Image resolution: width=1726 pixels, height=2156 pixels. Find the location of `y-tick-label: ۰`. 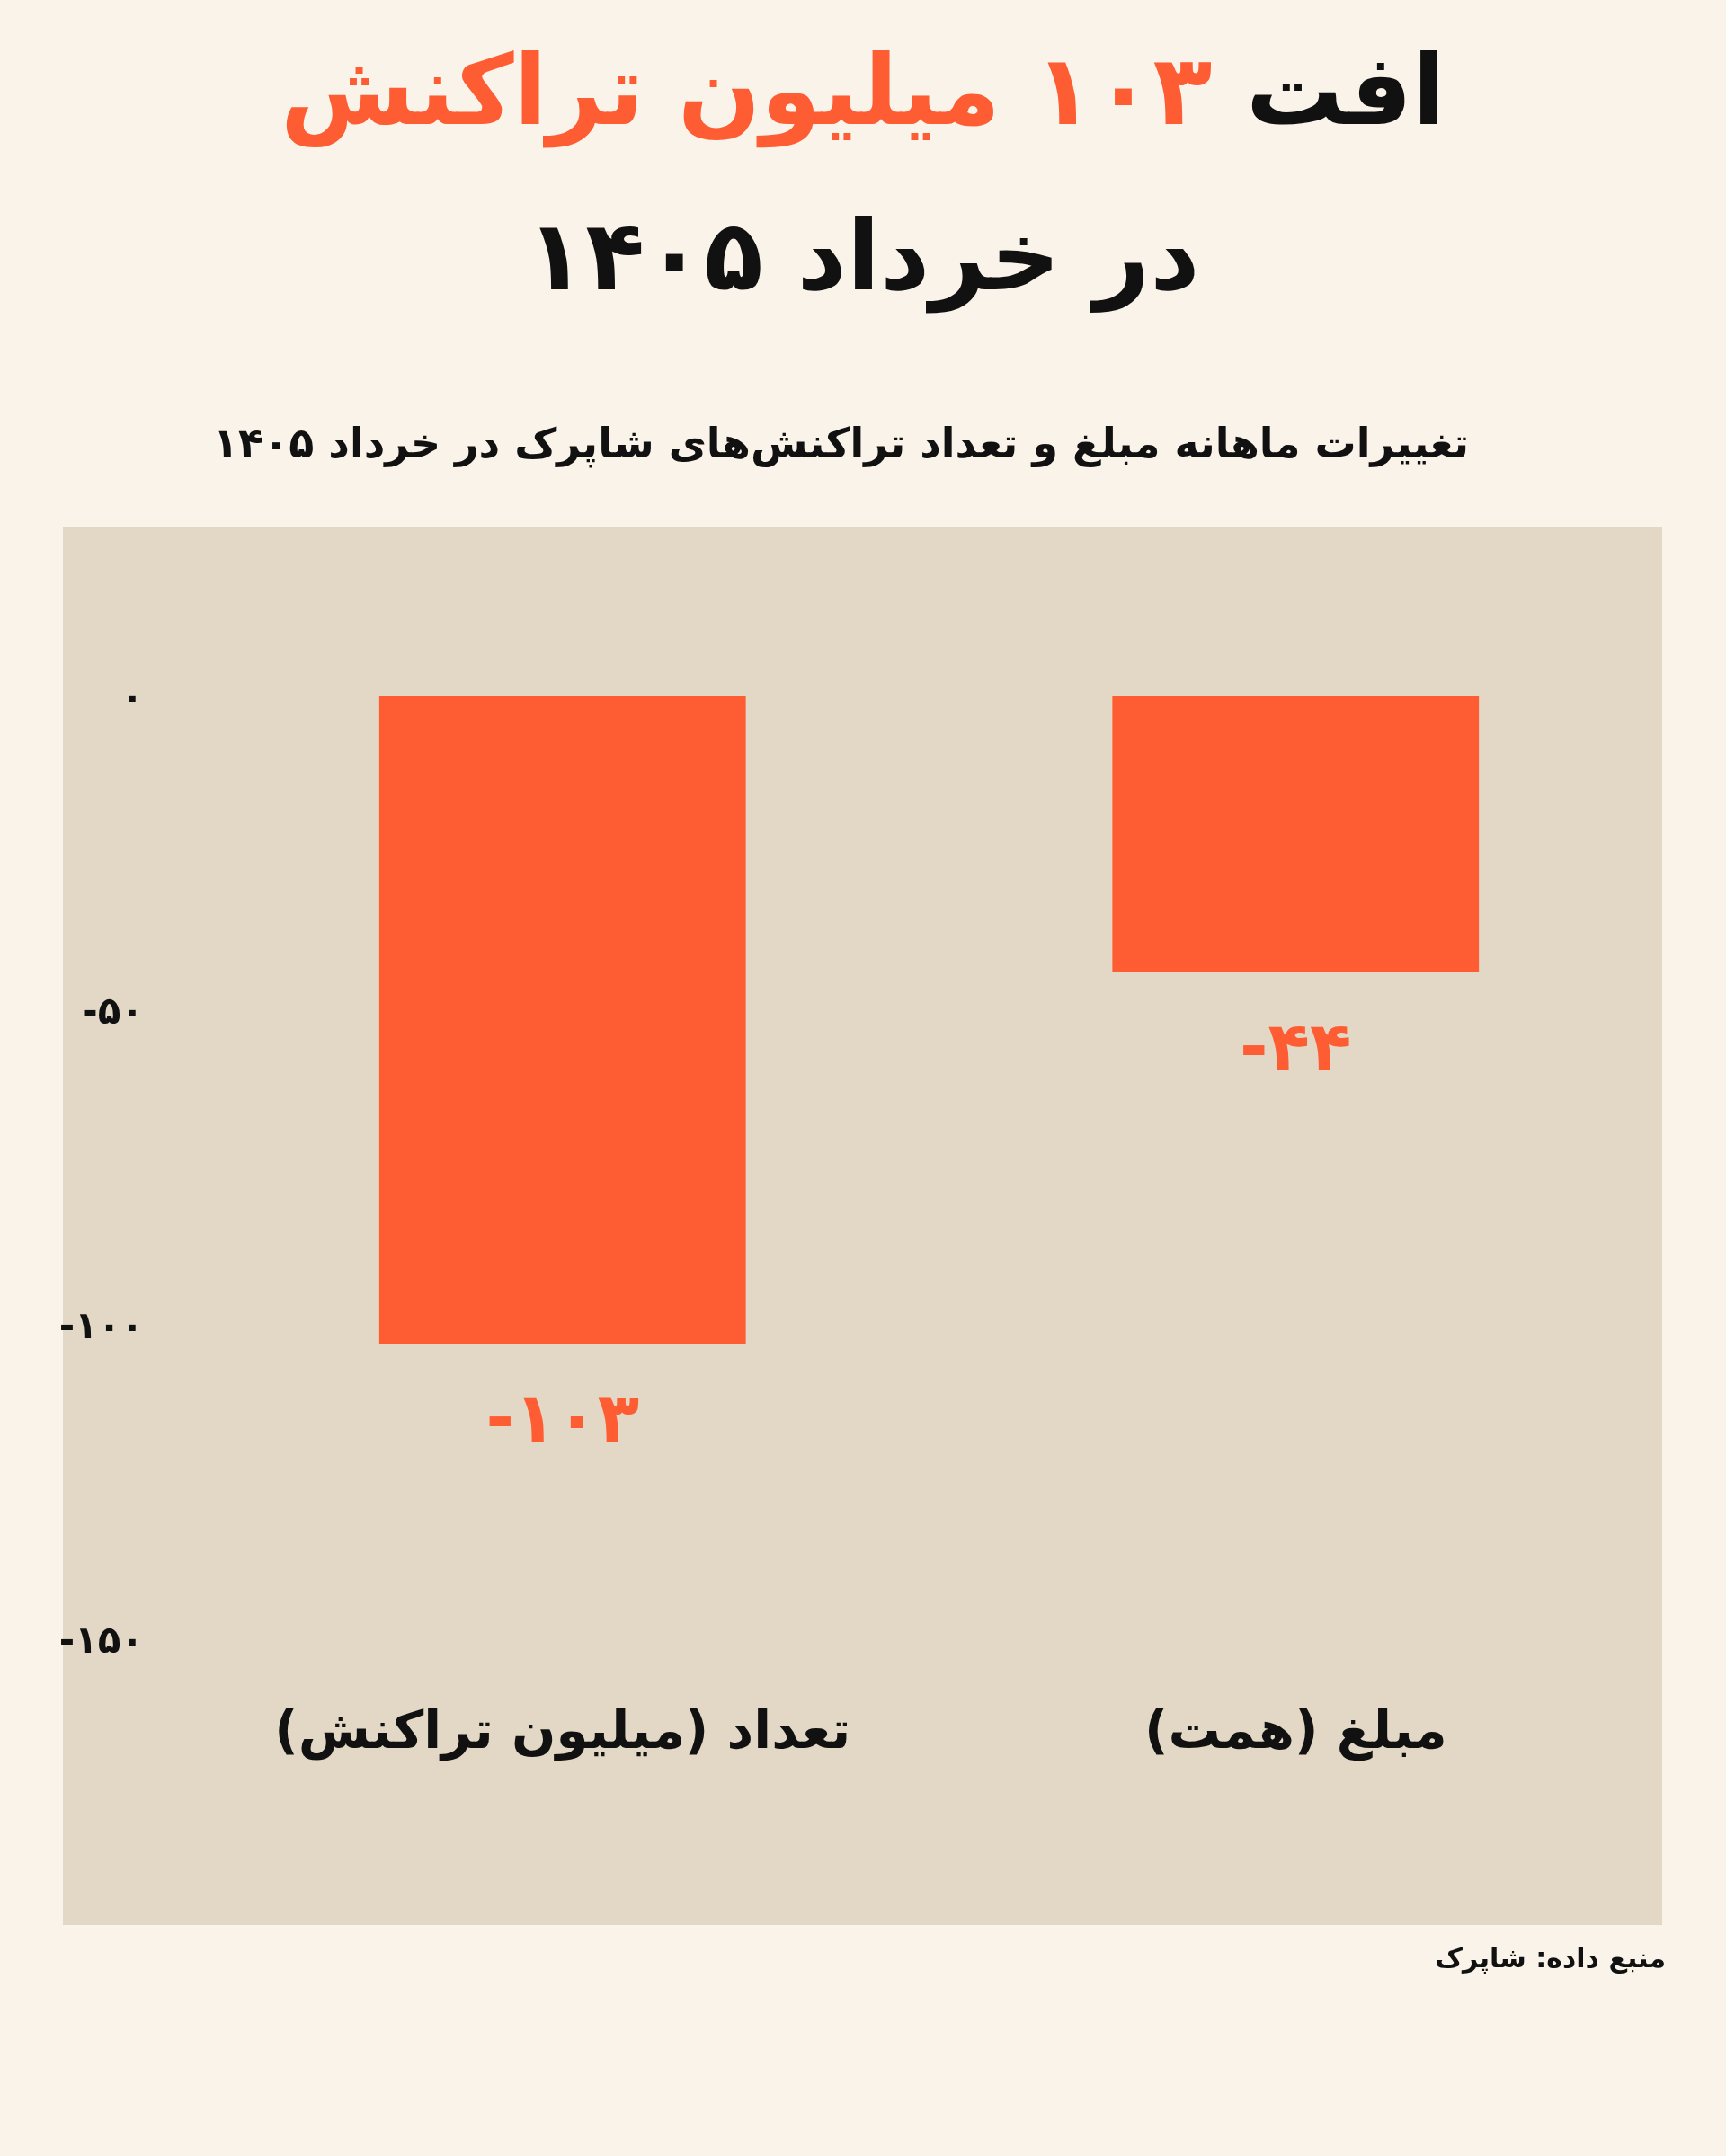

y-tick-label: ۰ is located at coordinates (132, 695).